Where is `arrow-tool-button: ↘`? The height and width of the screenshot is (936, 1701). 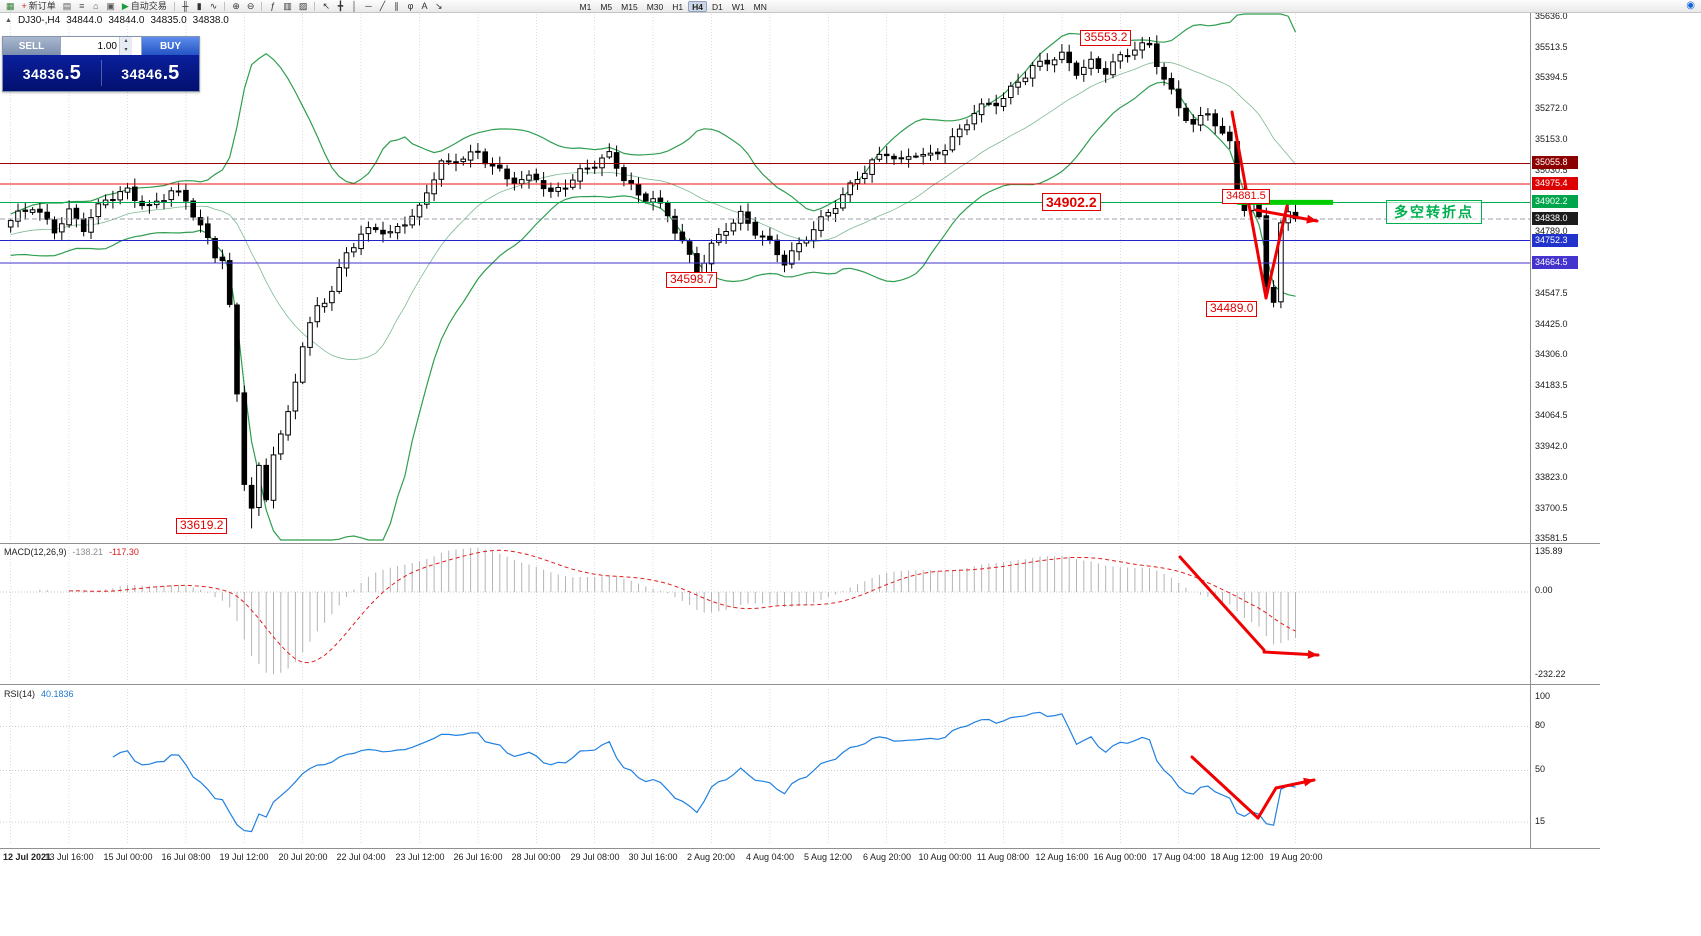 arrow-tool-button: ↘ is located at coordinates (439, 6).